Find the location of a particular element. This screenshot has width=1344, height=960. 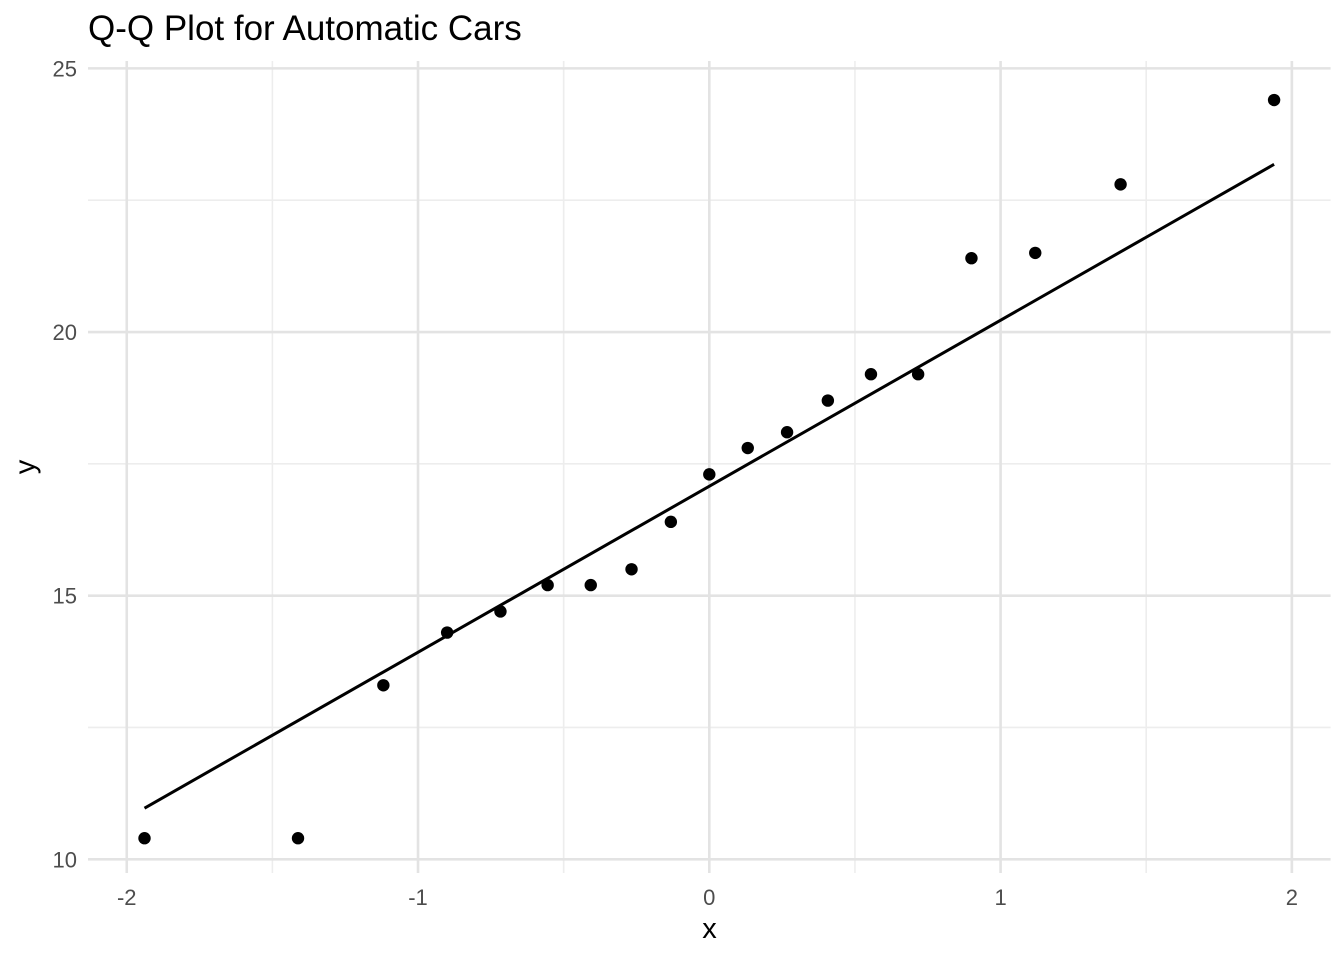

y-tick-label: 20 is located at coordinates (65, 332).